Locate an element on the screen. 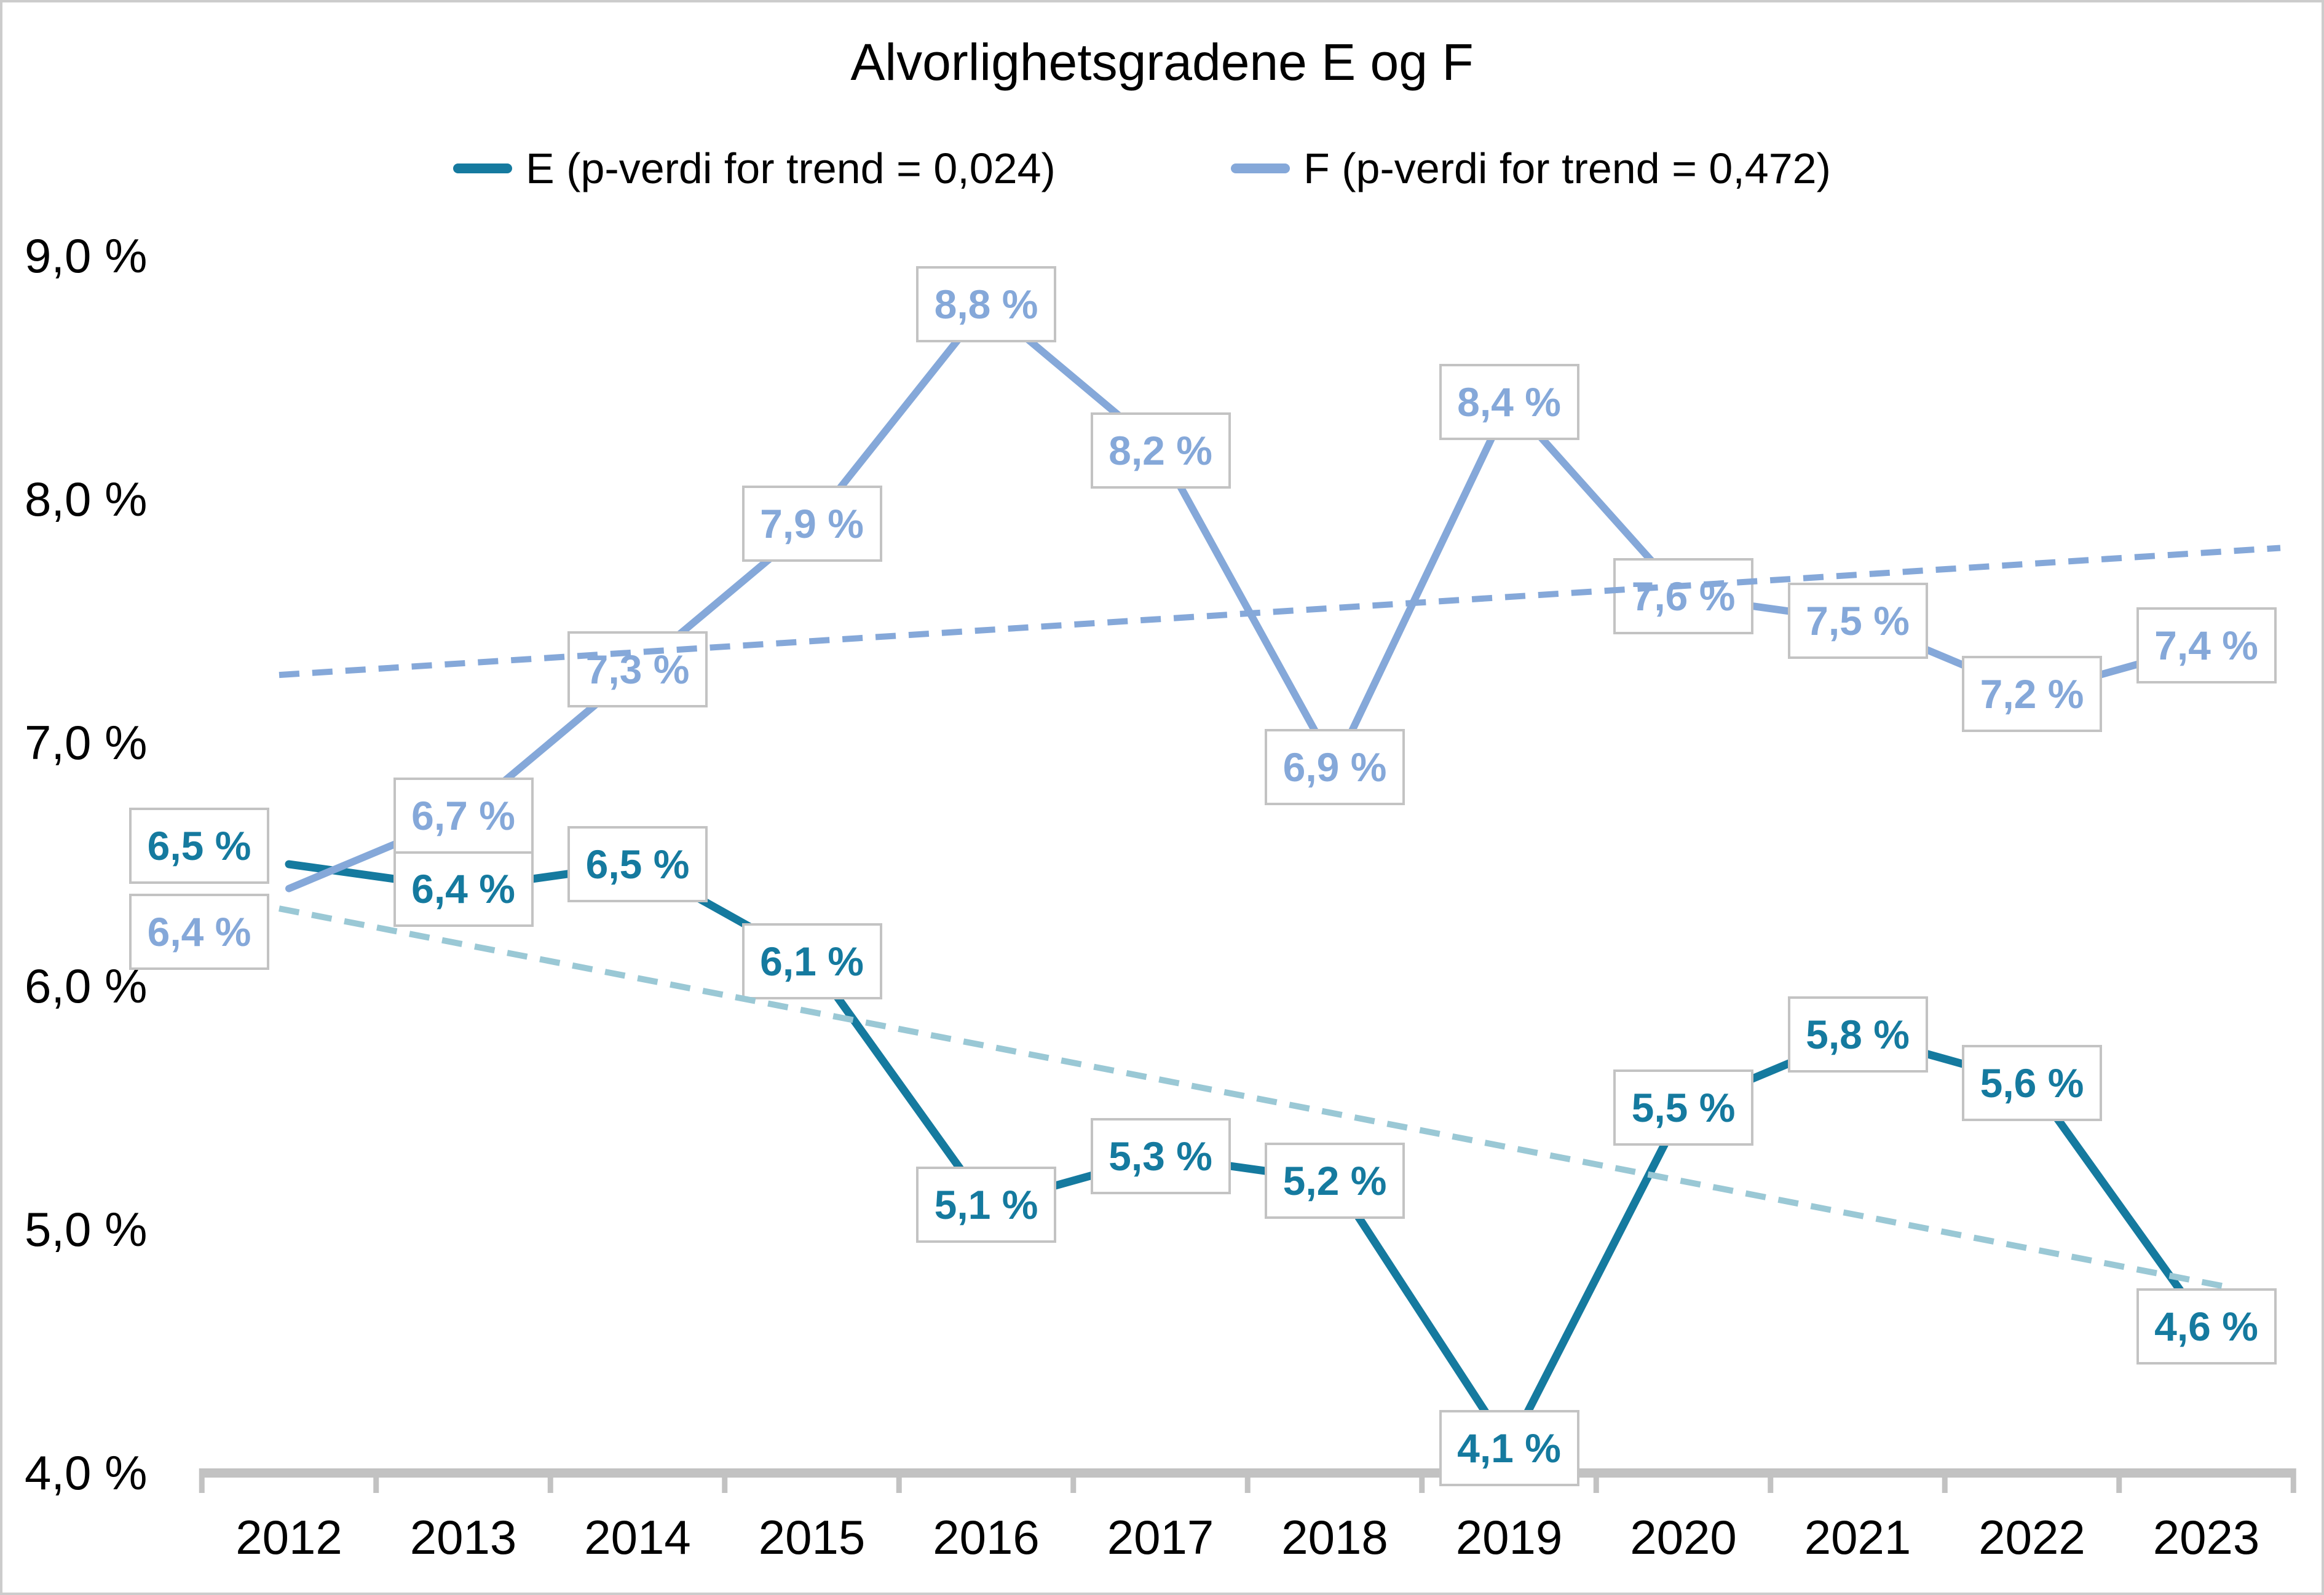  legend-swatch-f-line is located at coordinates (1260, 168).